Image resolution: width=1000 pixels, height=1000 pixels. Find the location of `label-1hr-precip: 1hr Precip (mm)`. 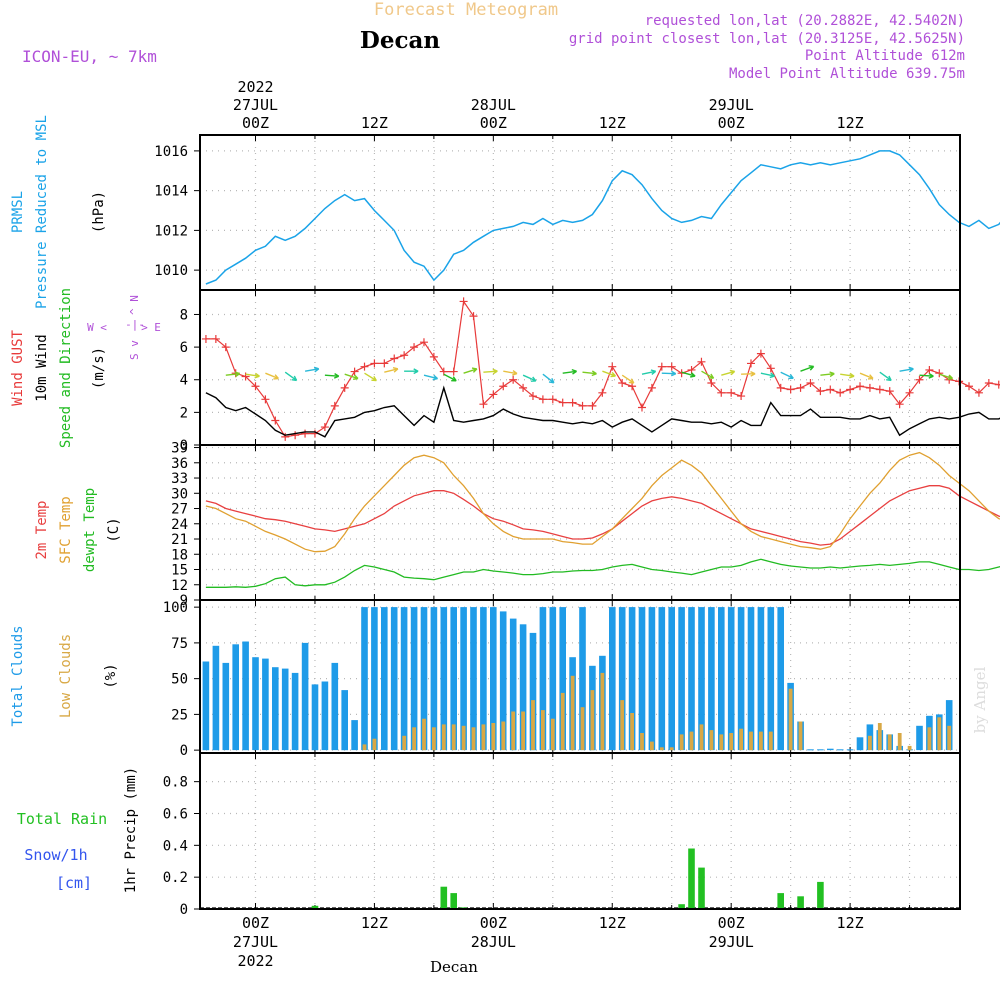

label-1hr-precip: 1hr Precip (mm) is located at coordinates (131, 830).